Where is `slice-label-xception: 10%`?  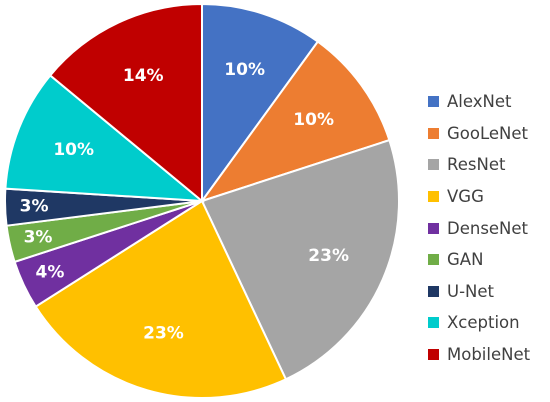
slice-label-xception: 10% is located at coordinates (73, 150).